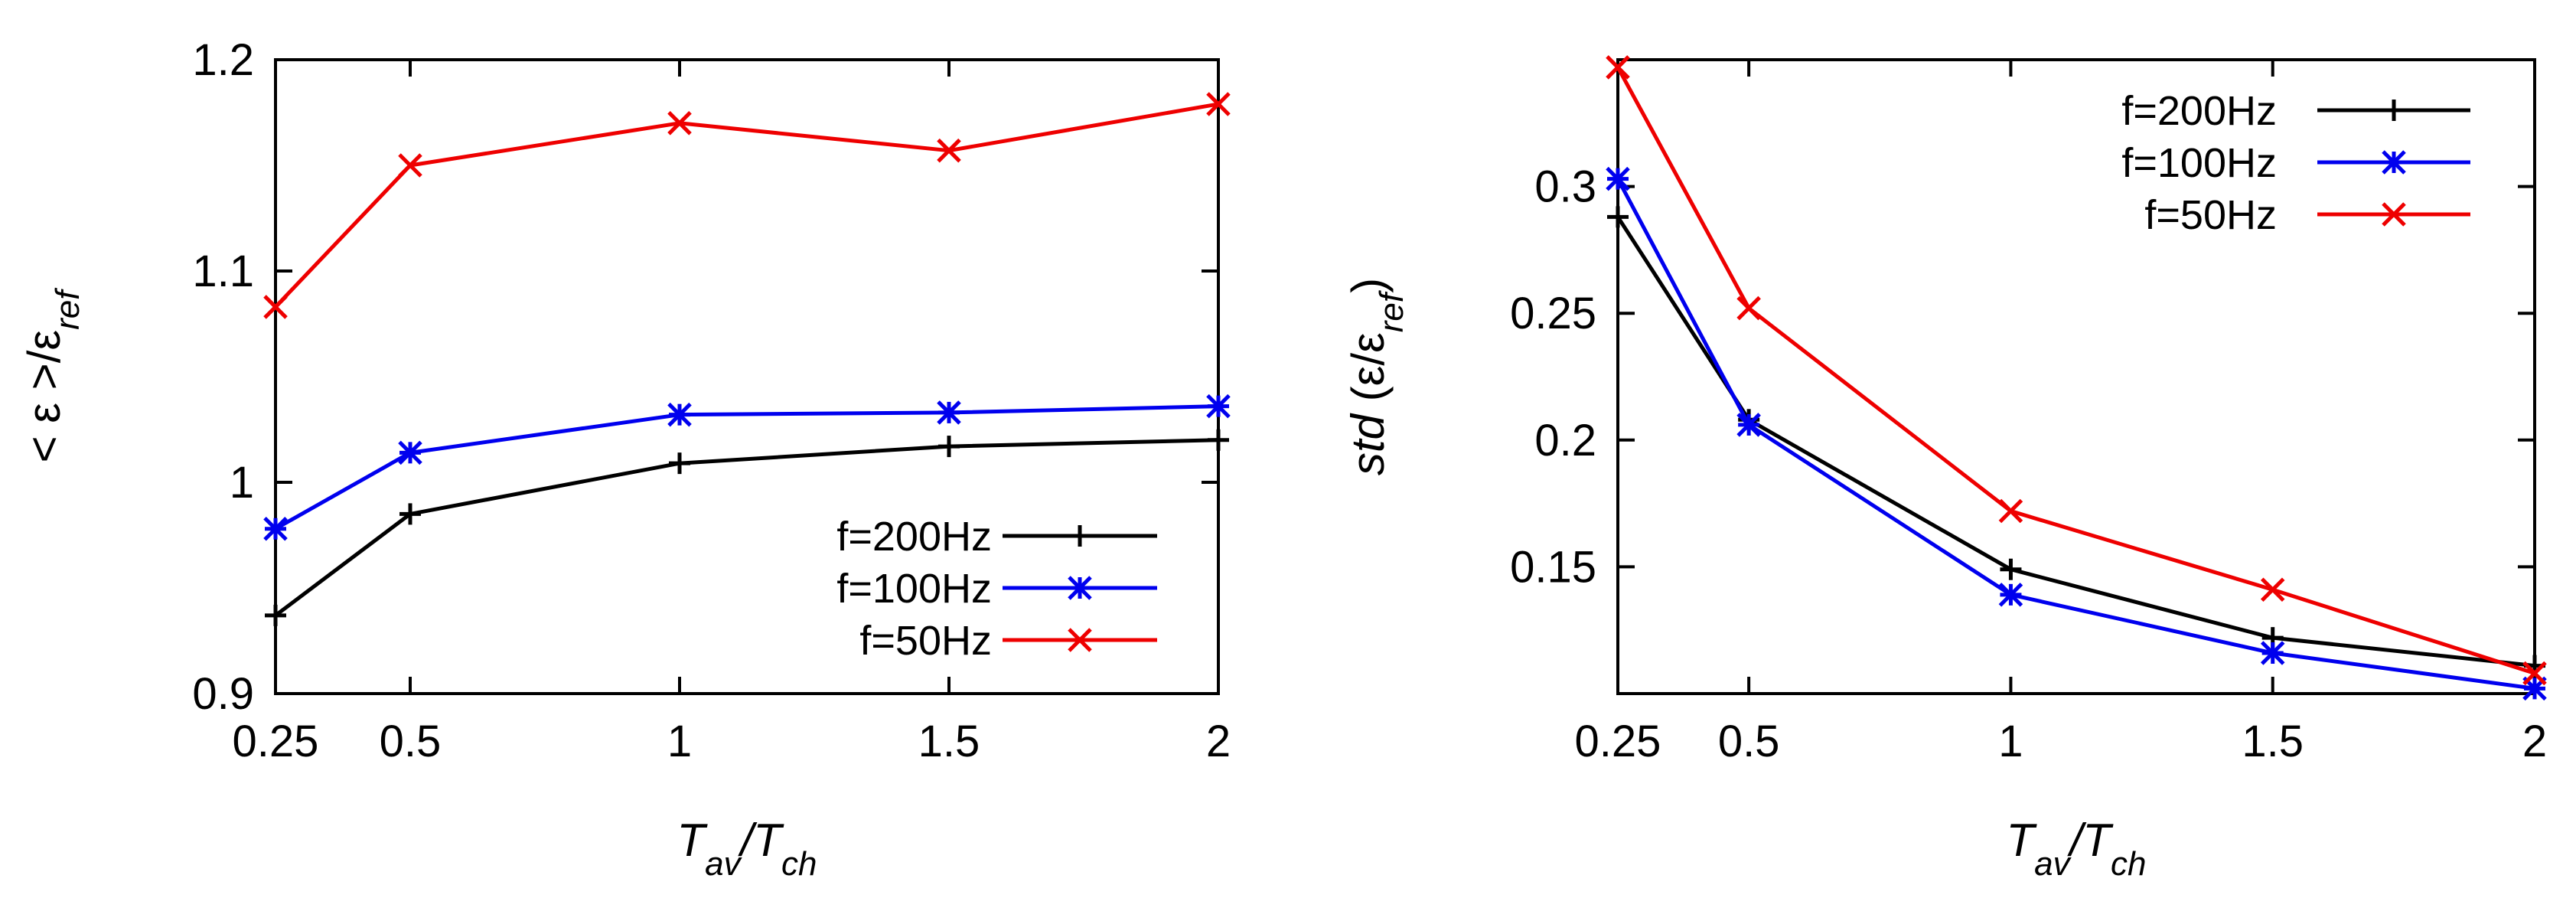 The height and width of the screenshot is (898, 2576). I want to click on series-line-f=50Hz, so click(746, 205).